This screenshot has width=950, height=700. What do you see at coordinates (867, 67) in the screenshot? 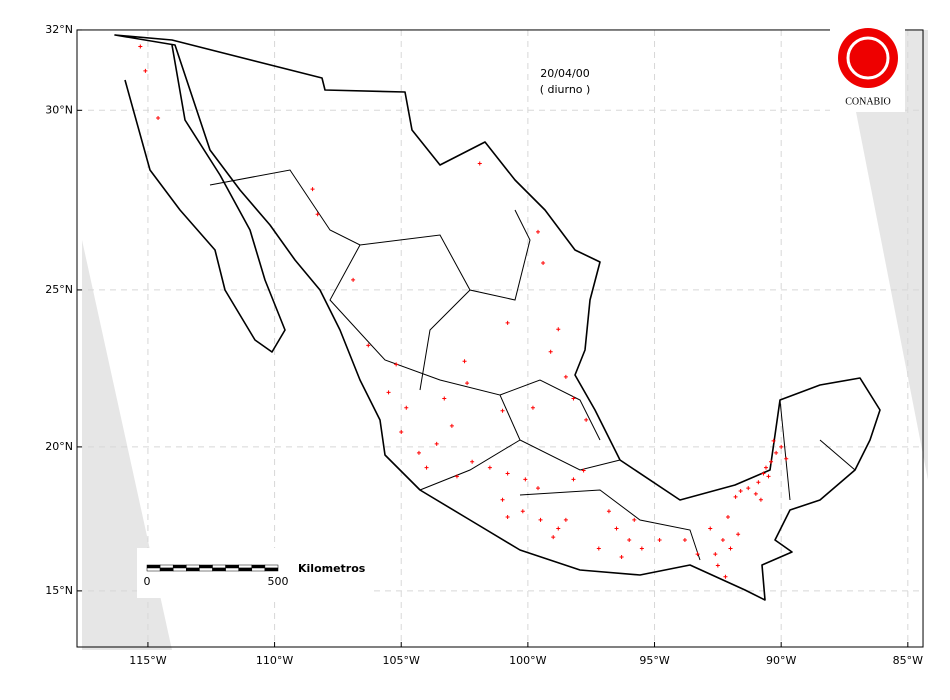
I see `logo: CONABIO` at bounding box center [867, 67].